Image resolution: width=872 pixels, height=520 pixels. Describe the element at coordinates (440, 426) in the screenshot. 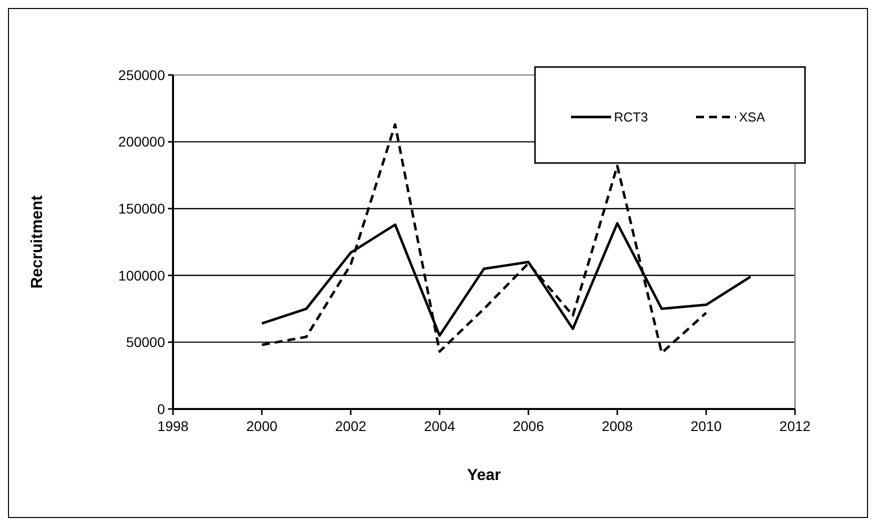

I see `x-tick-label: 2004` at that location.